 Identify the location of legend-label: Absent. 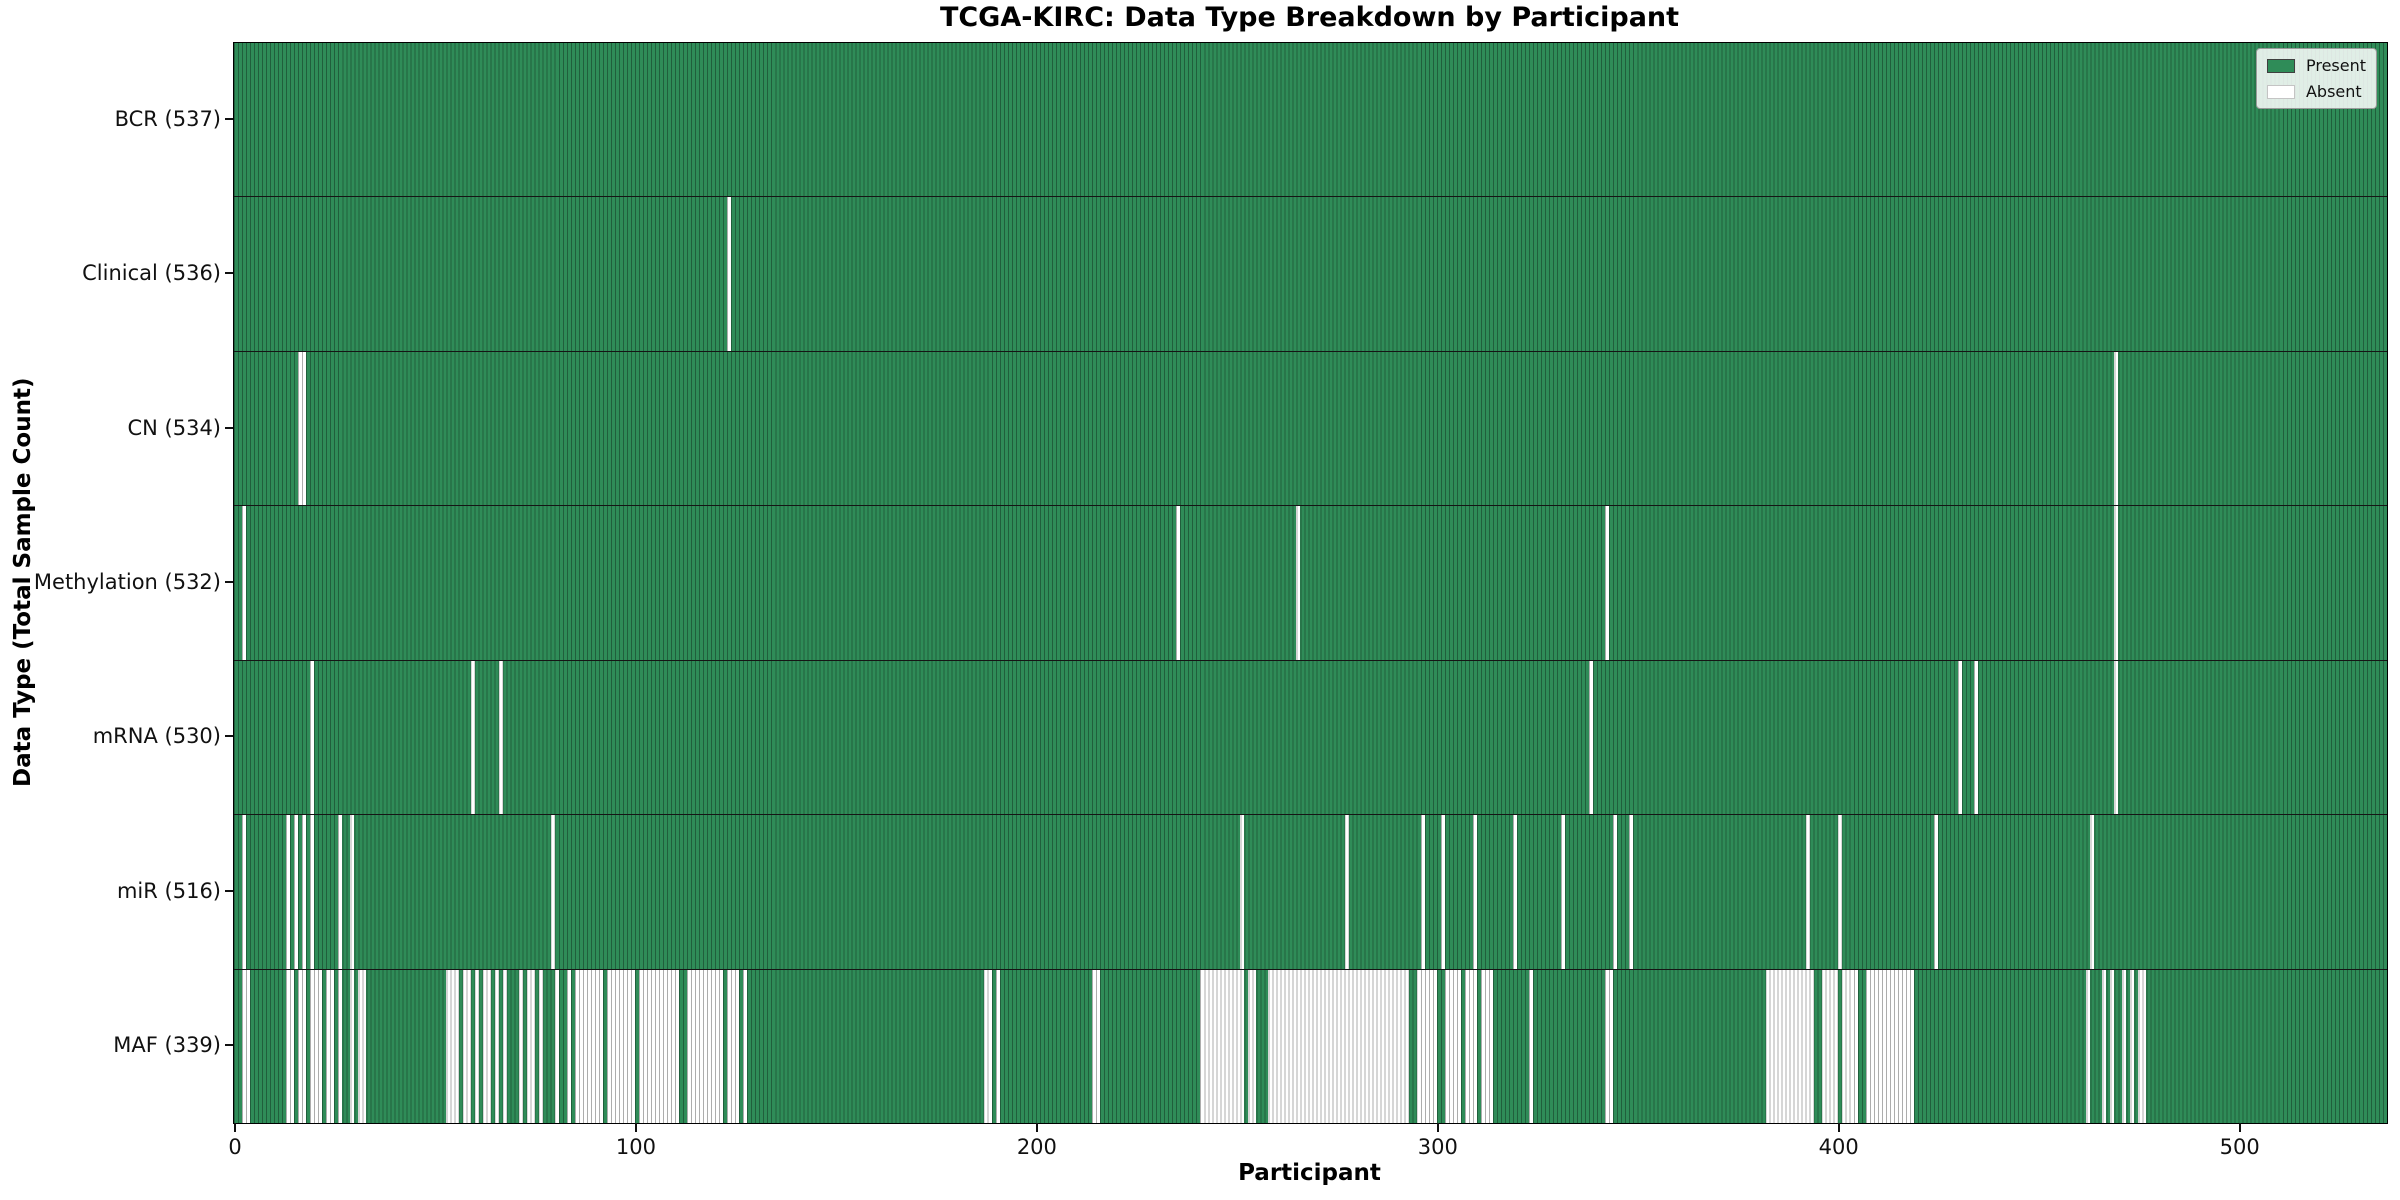
(2333, 91).